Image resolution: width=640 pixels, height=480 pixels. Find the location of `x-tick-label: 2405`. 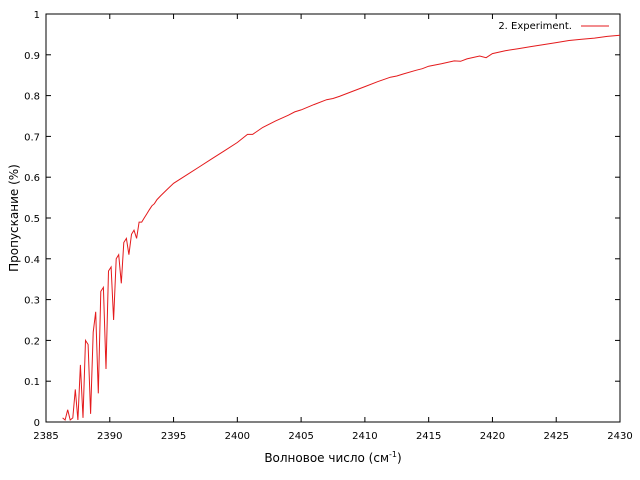

x-tick-label: 2405 is located at coordinates (300, 436).